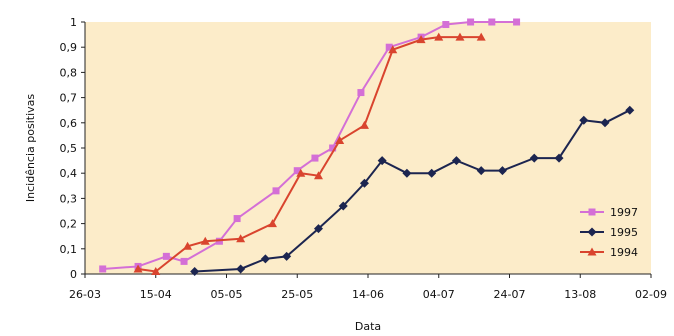  Describe the element at coordinates (73, 22) in the screenshot. I see `y-tick-label: 1` at that location.